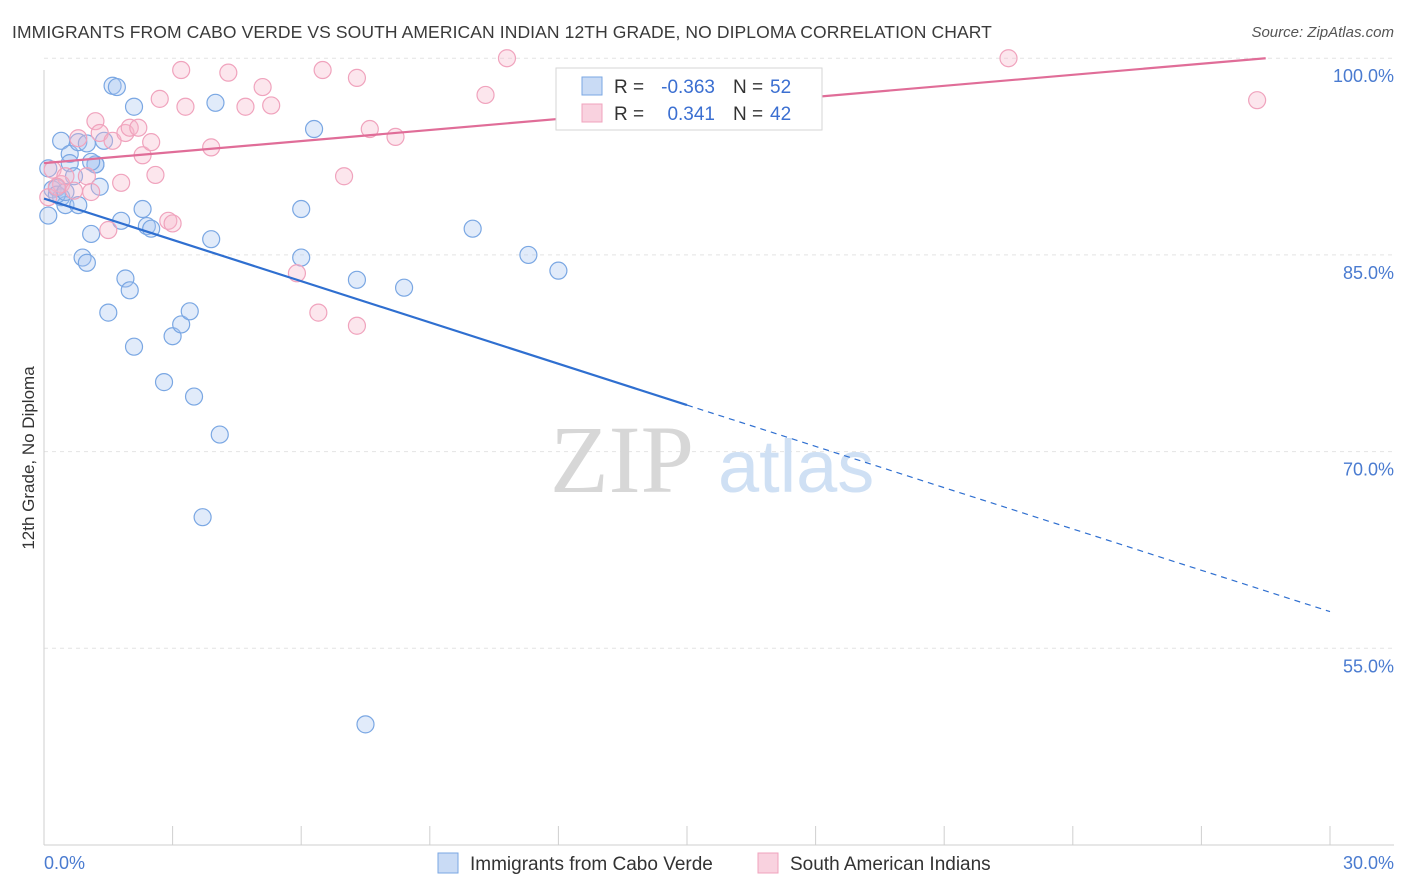  I want to click on stats-r-value-pink: 0.341, so click(691, 114).